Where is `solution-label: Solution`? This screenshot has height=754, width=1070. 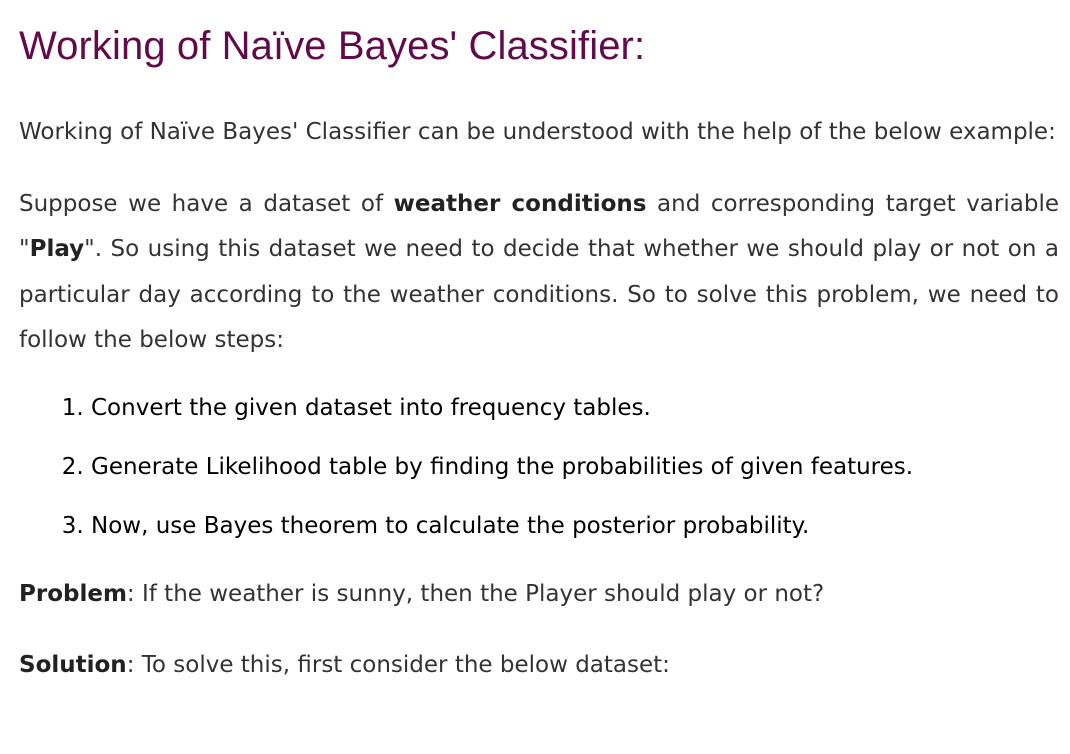
solution-label: Solution is located at coordinates (73, 665).